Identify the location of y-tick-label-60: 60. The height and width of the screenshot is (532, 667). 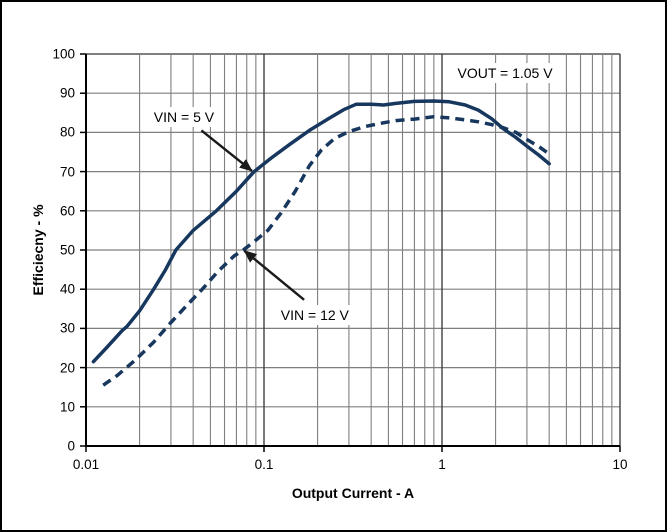
(67, 211).